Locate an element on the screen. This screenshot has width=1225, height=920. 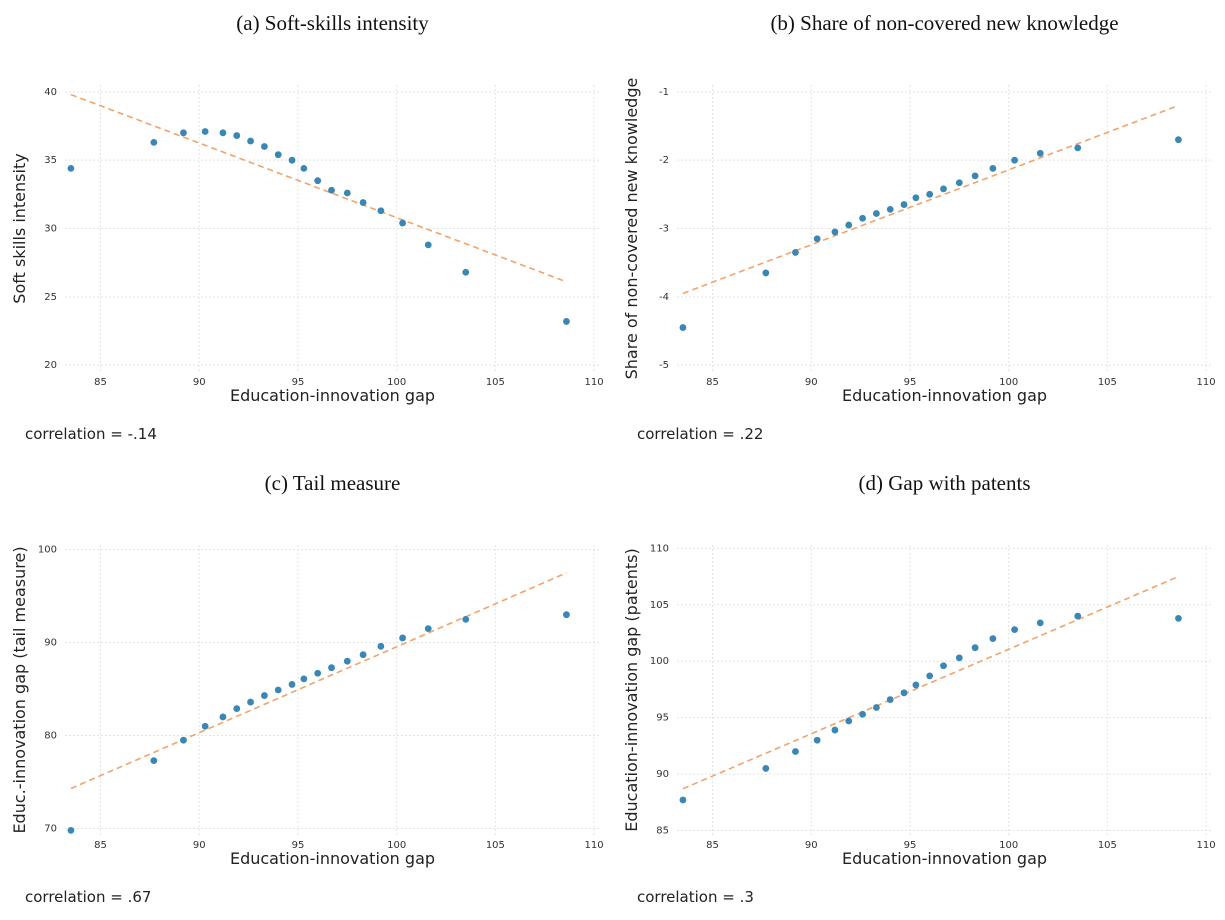
panel-title: (d) Gap with patents is located at coordinates (944, 483).